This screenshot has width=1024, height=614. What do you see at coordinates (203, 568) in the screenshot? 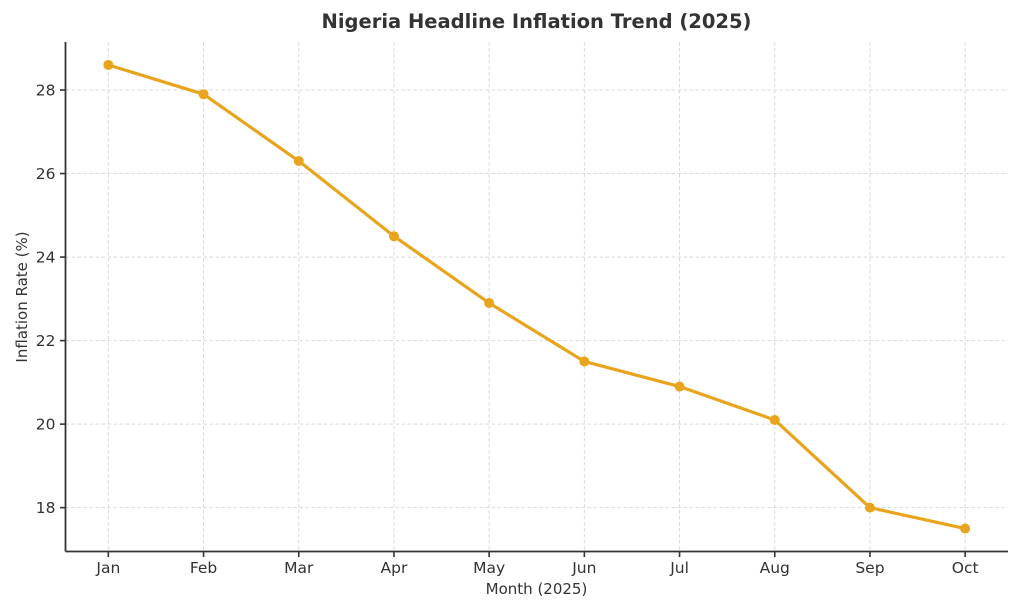
I see `x-tick-label: Feb` at bounding box center [203, 568].